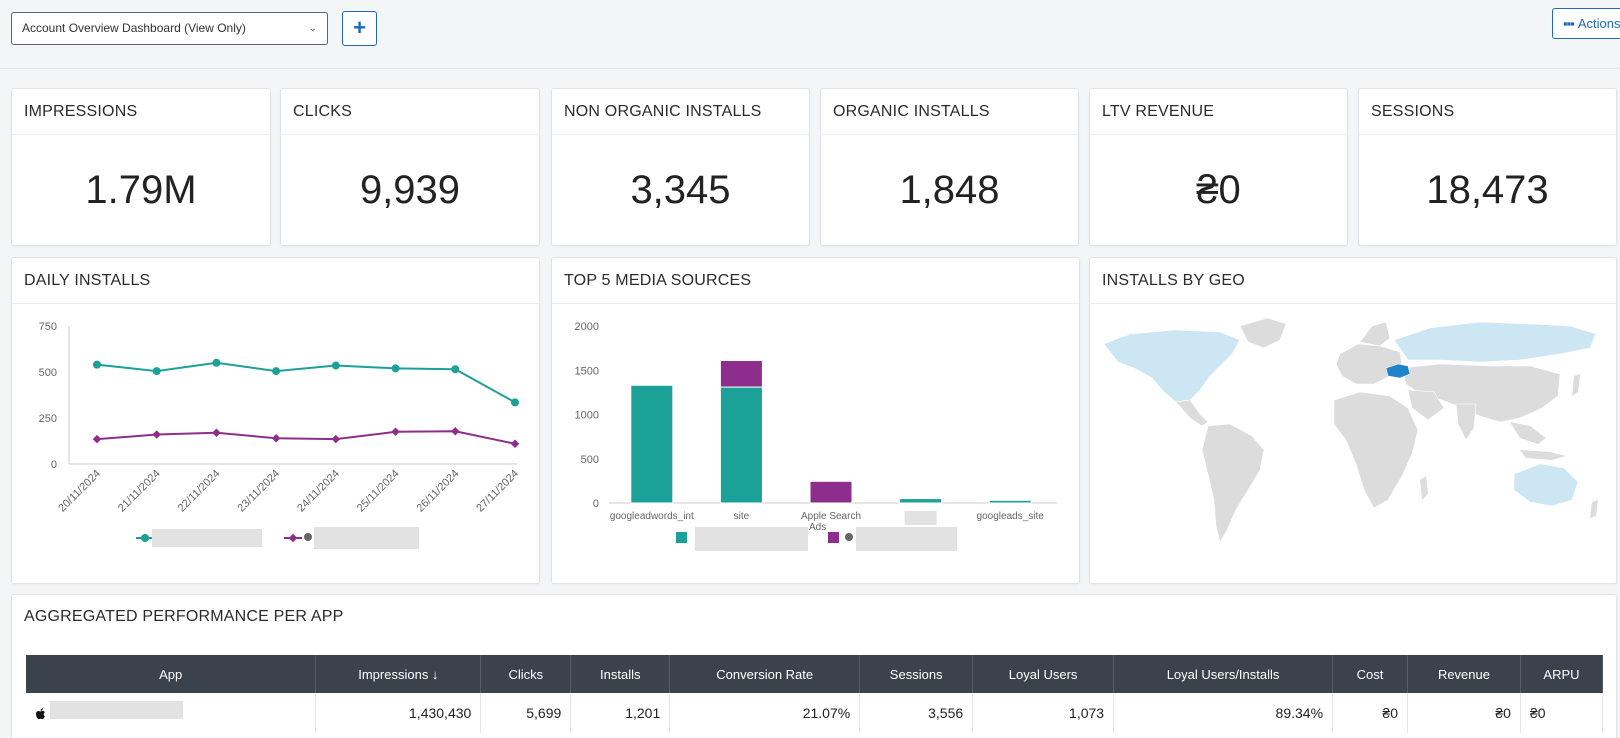  Describe the element at coordinates (1546, 485) in the screenshot. I see `map-australia` at that location.